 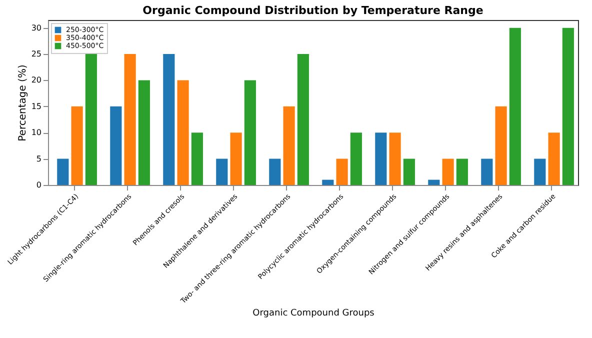 What do you see at coordinates (36, 54) in the screenshot?
I see `y-tick-label: 25` at bounding box center [36, 54].